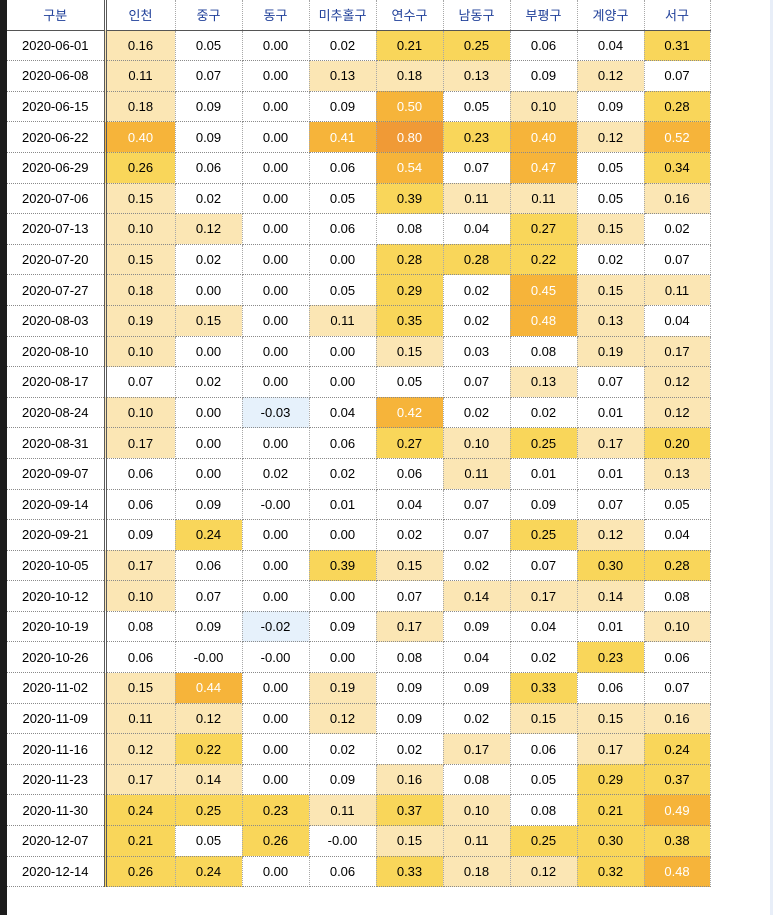 Image resolution: width=773 pixels, height=915 pixels. Describe the element at coordinates (544, 382) in the screenshot. I see `heat-cell: 0.13` at that location.